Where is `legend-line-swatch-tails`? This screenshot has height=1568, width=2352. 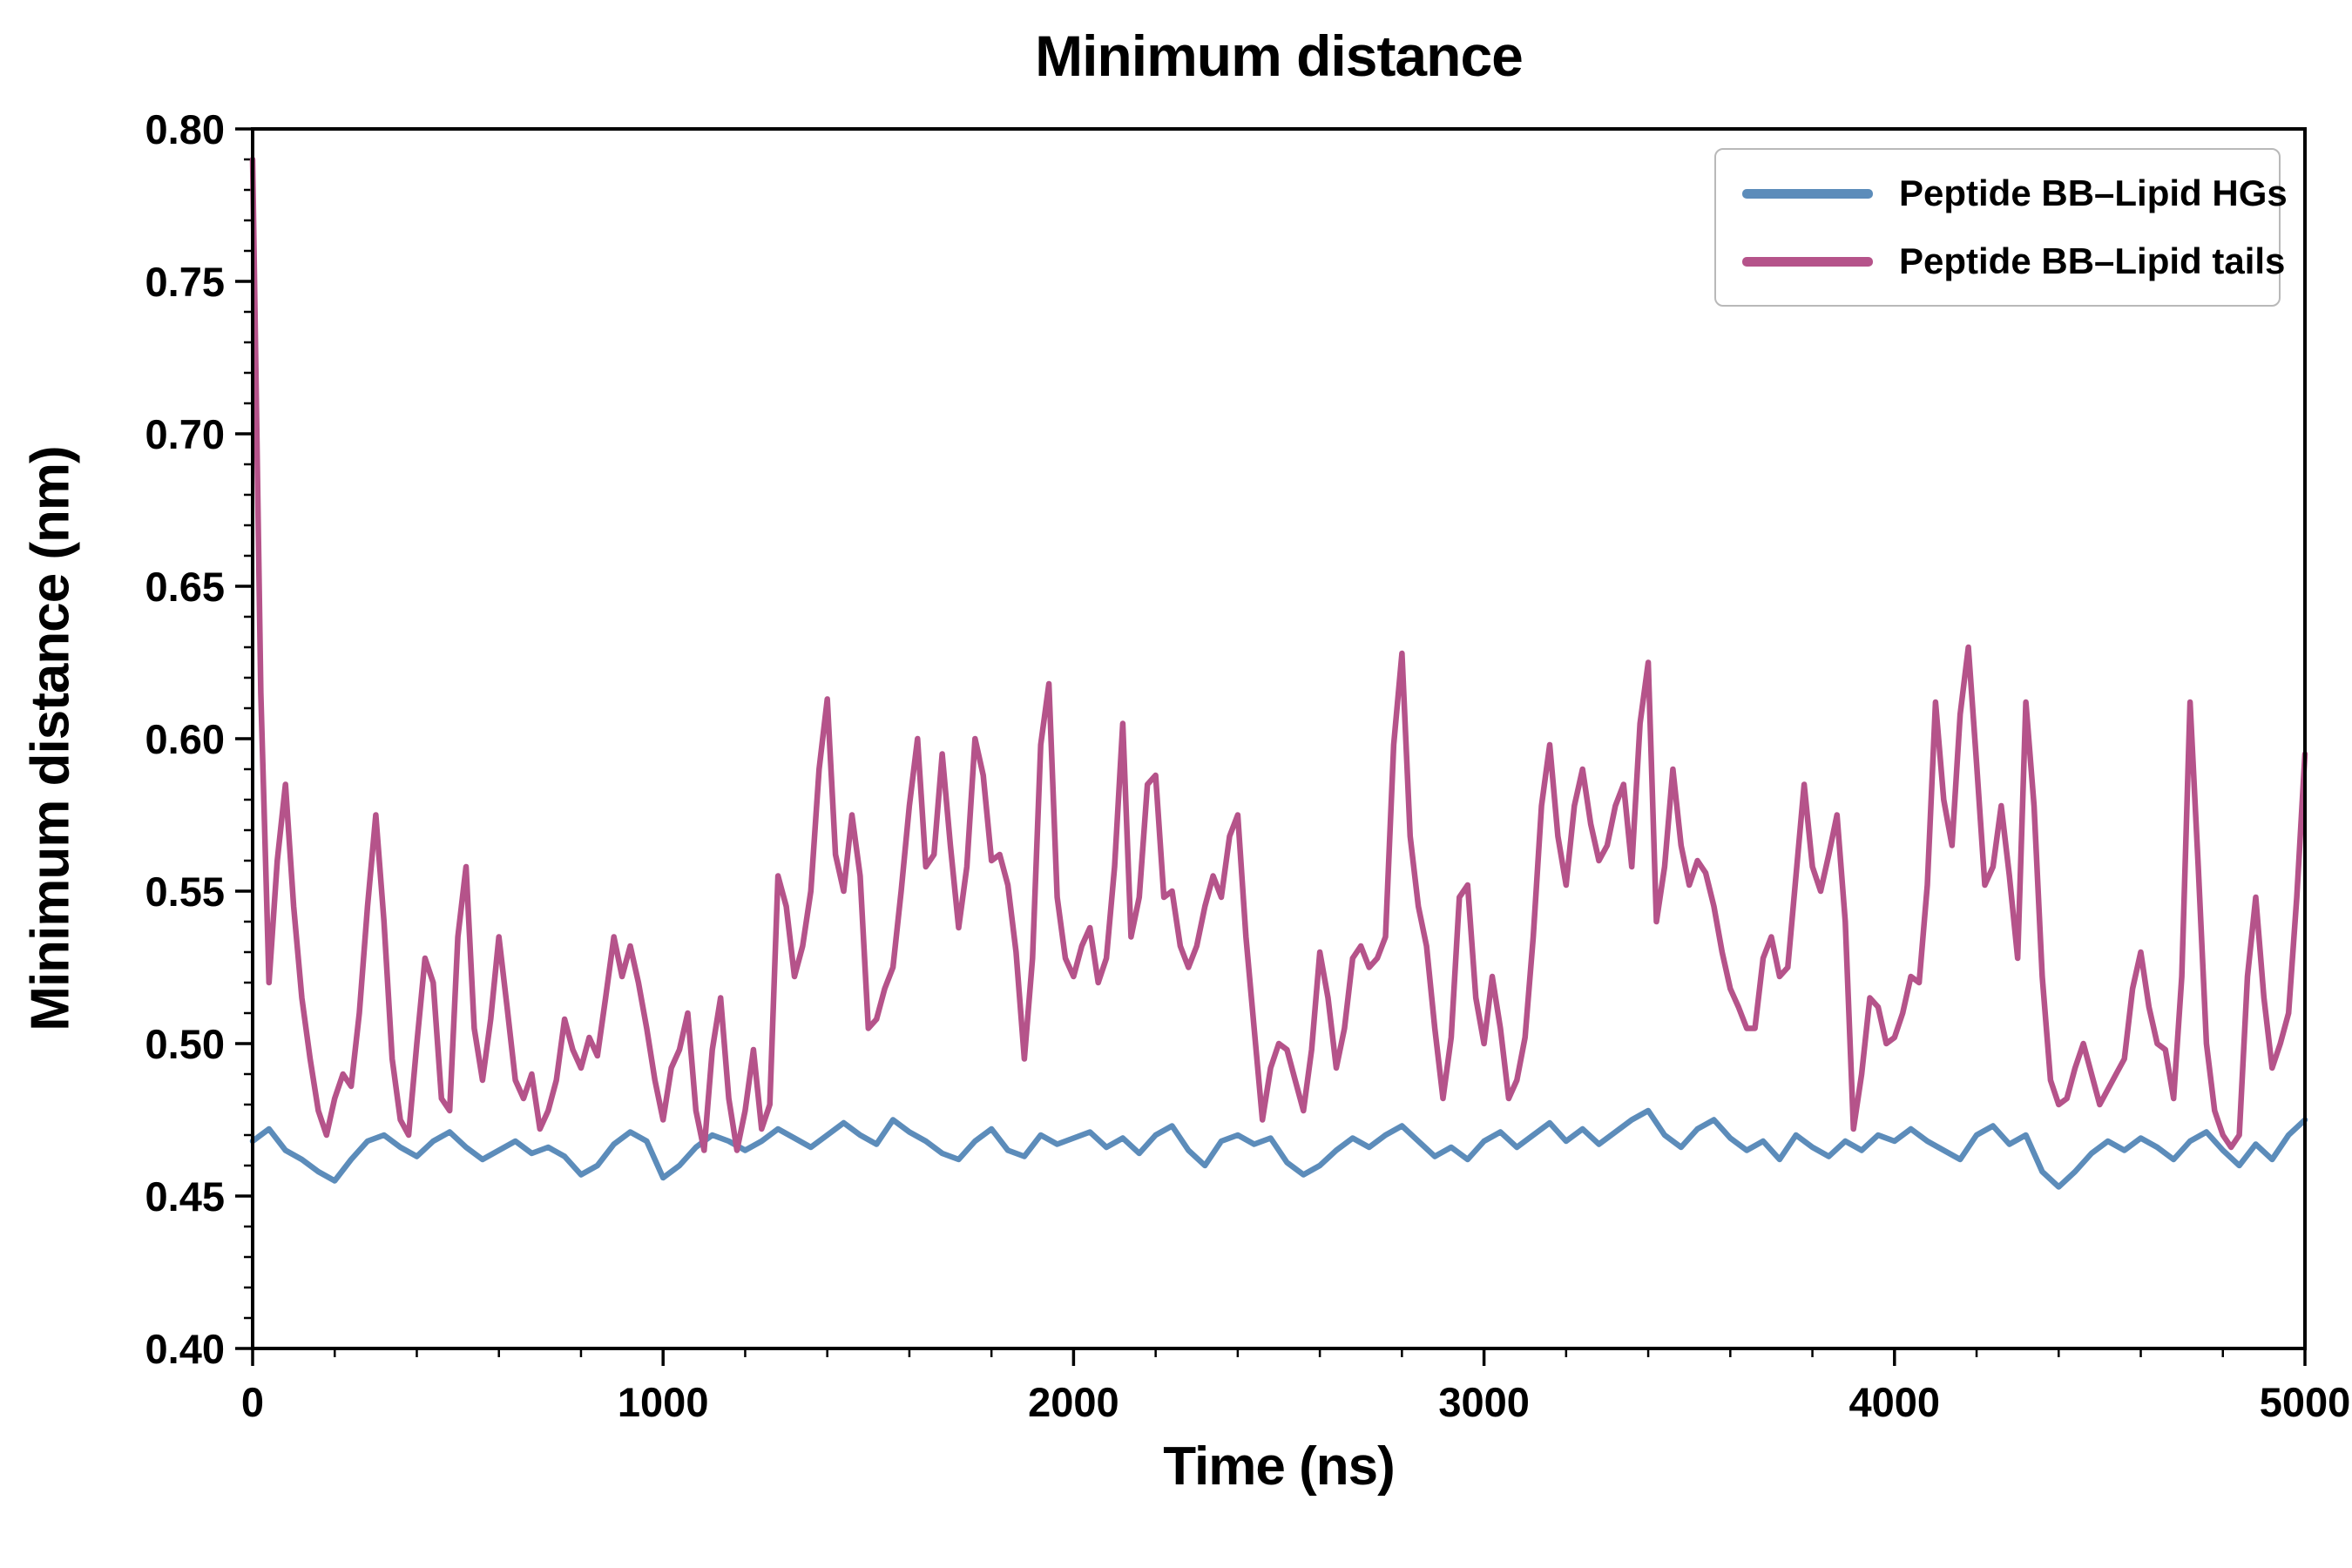 legend-line-swatch-tails is located at coordinates (1807, 261).